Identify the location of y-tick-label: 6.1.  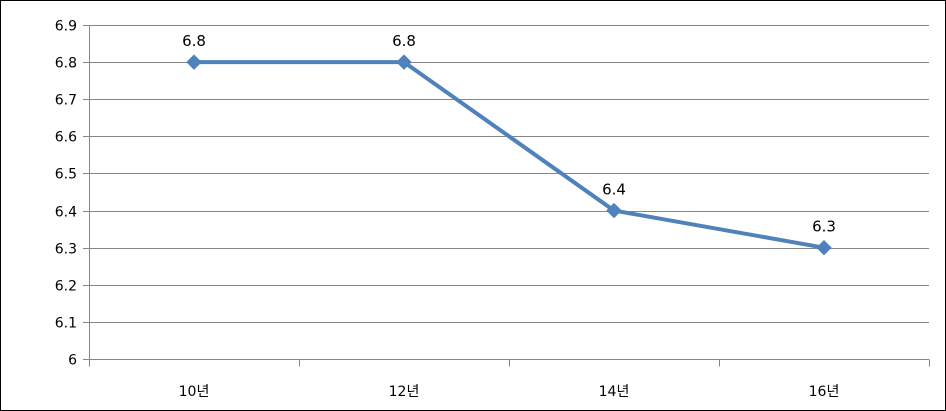
(66, 324).